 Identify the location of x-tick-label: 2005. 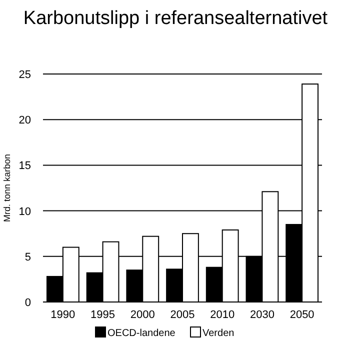
(182, 315).